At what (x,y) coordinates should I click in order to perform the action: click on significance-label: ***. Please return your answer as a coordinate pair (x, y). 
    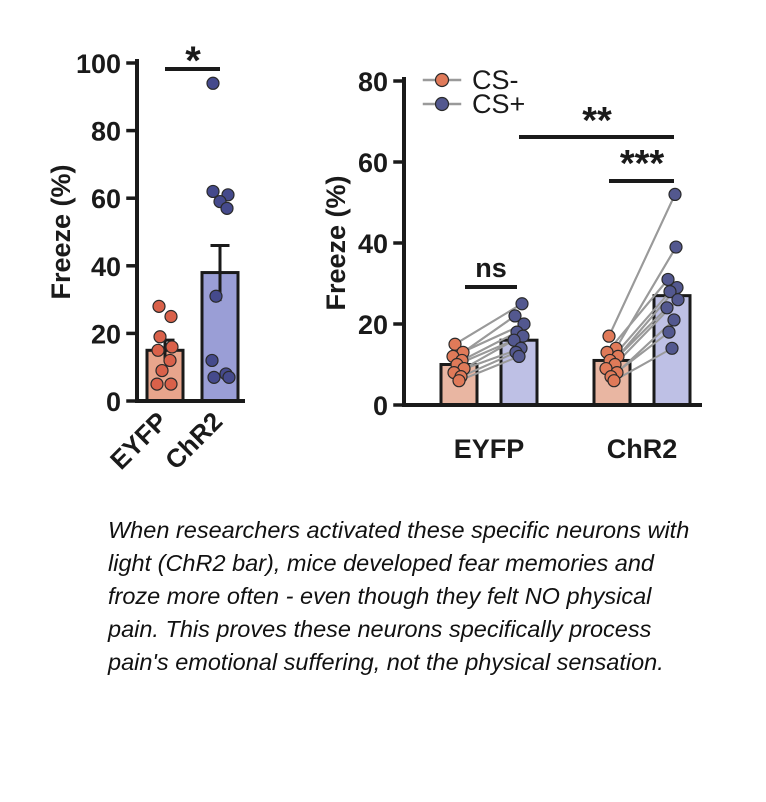
    Looking at the image, I should click on (642, 164).